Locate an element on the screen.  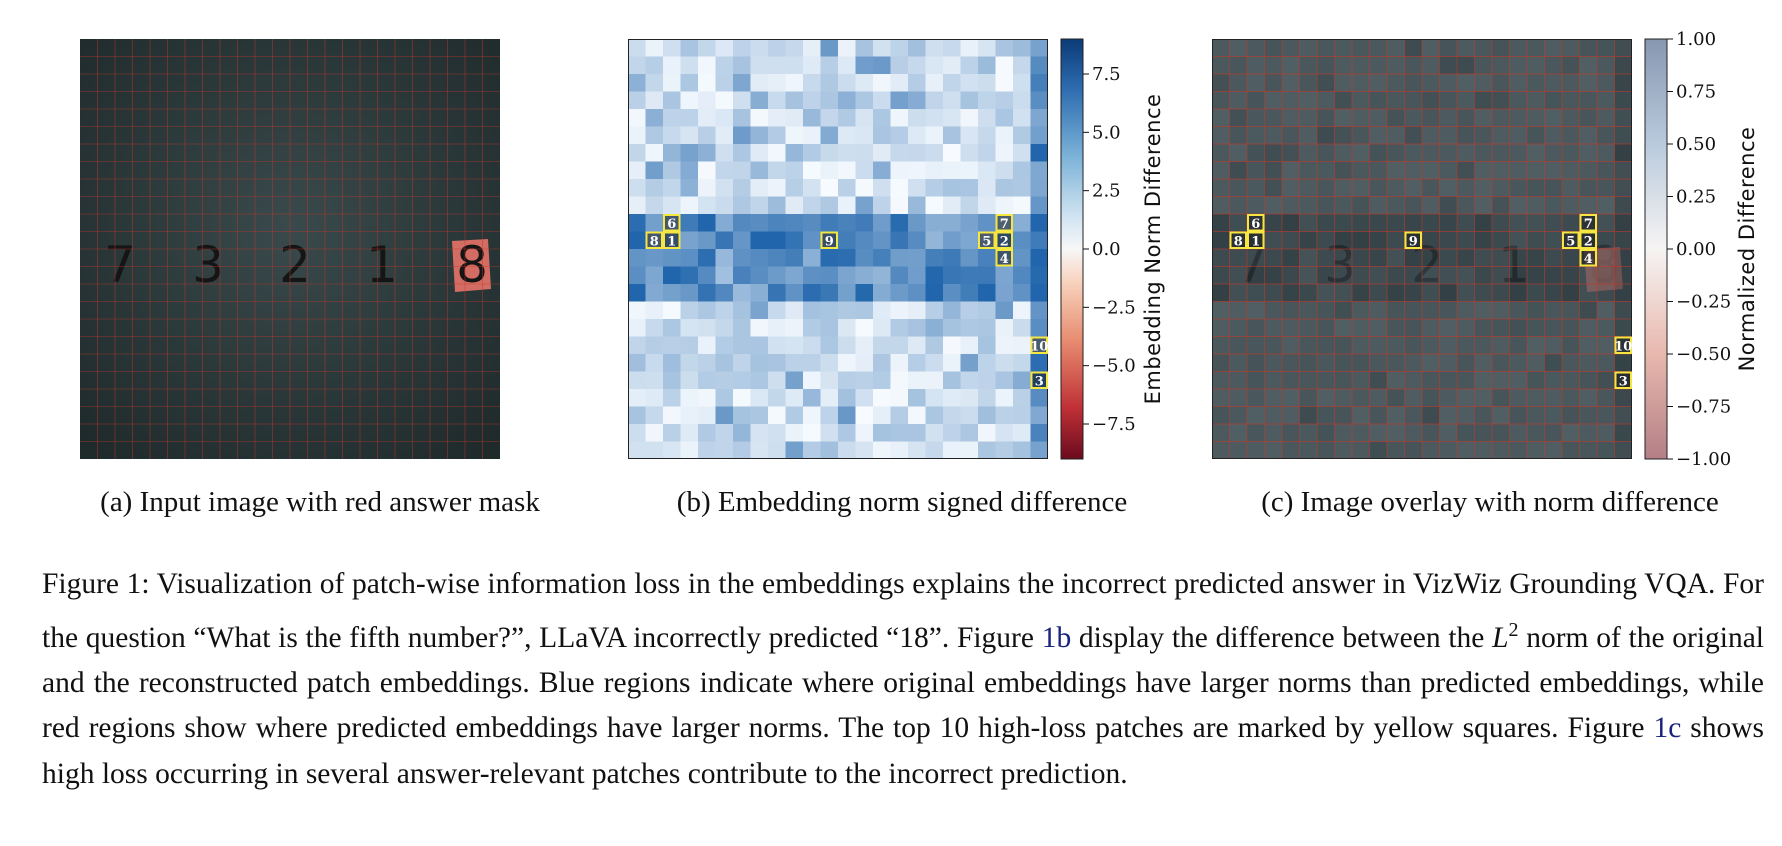
caption-figure-word: Figure is located at coordinates (995, 637).